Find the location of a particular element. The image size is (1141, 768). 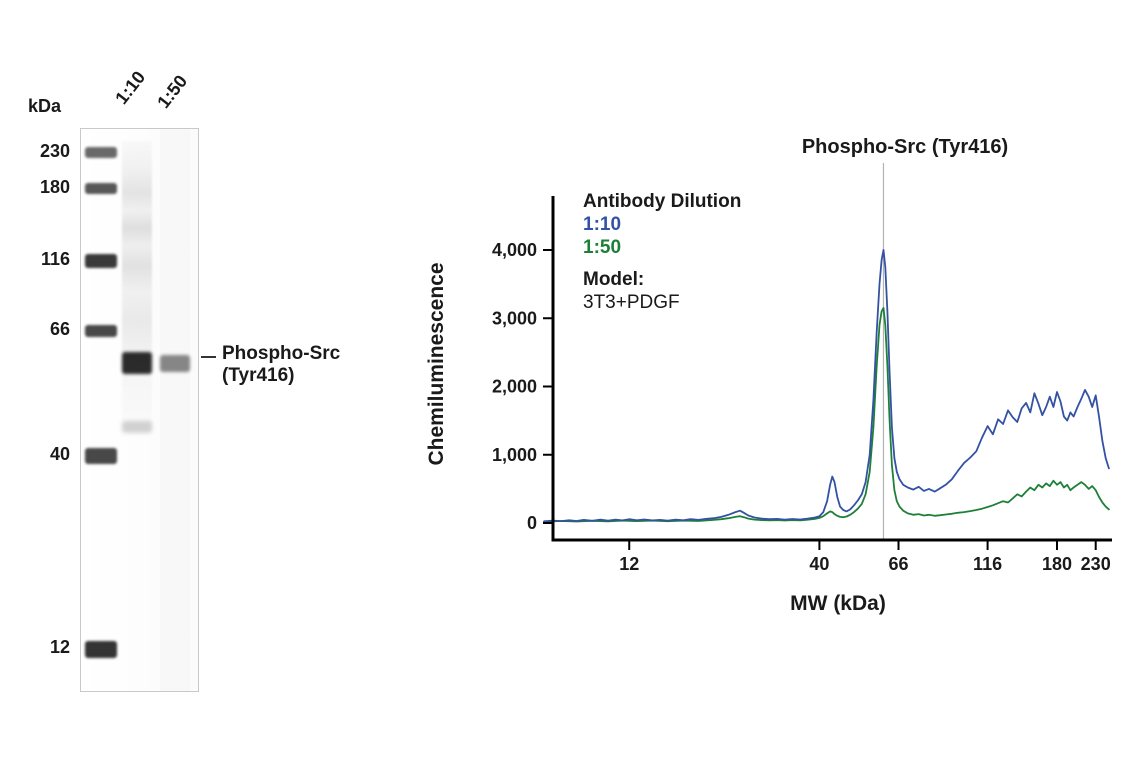

band-annotation-line is located at coordinates (208, 357).